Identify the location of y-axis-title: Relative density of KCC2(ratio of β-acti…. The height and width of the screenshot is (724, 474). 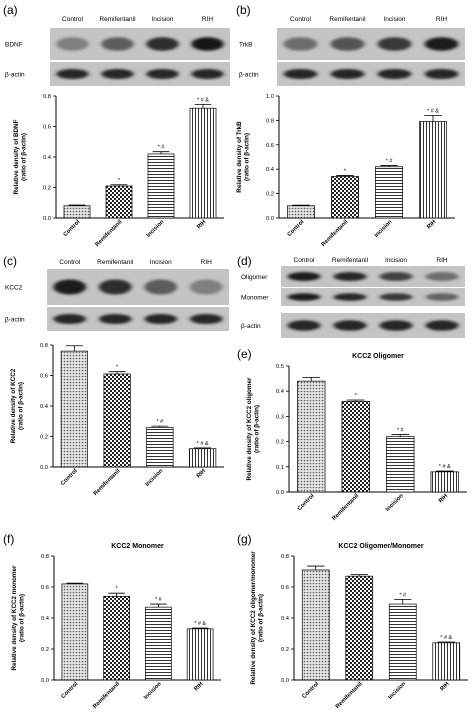
(17, 405).